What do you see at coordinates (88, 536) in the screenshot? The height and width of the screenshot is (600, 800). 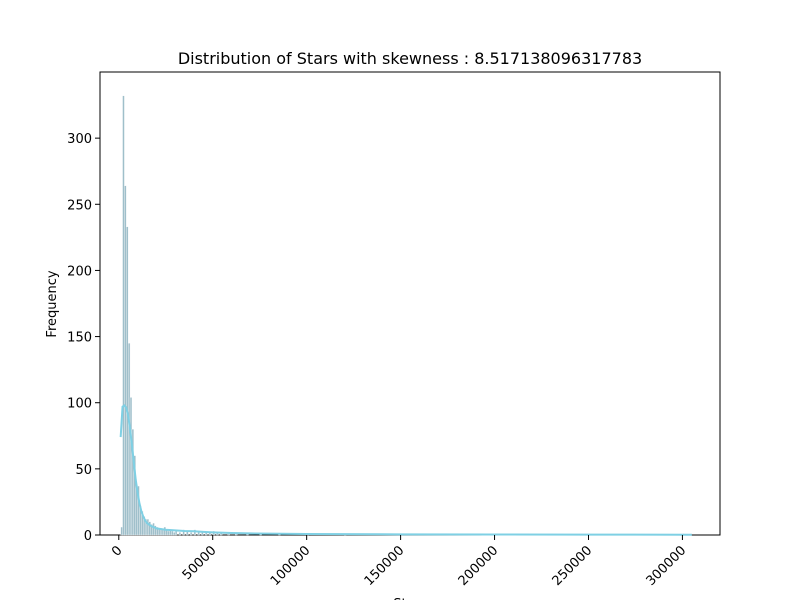 I see `y-tick-label: 0` at bounding box center [88, 536].